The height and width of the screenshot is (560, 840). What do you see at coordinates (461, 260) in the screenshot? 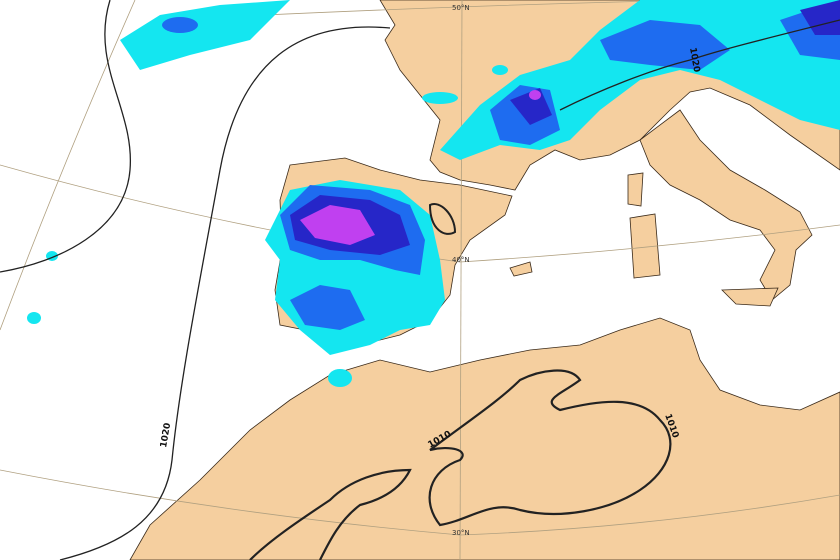
I see `lat-40-label: 40°N` at bounding box center [461, 260].